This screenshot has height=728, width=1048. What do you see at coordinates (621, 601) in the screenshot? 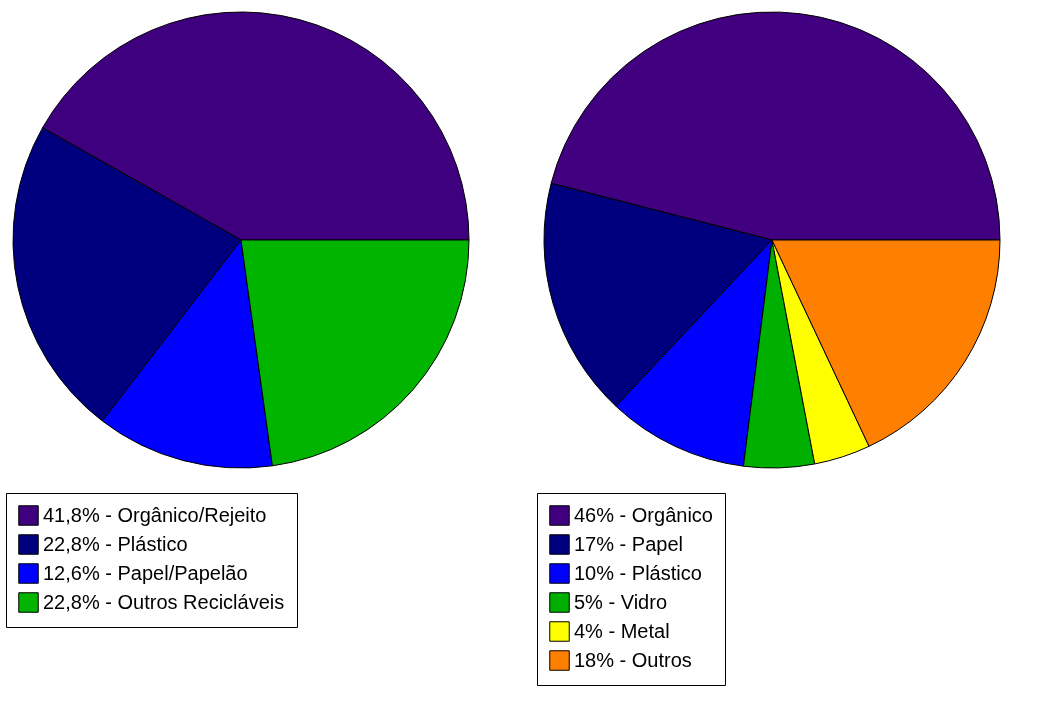
I see `legend-label: 5% - Vidro` at bounding box center [621, 601].